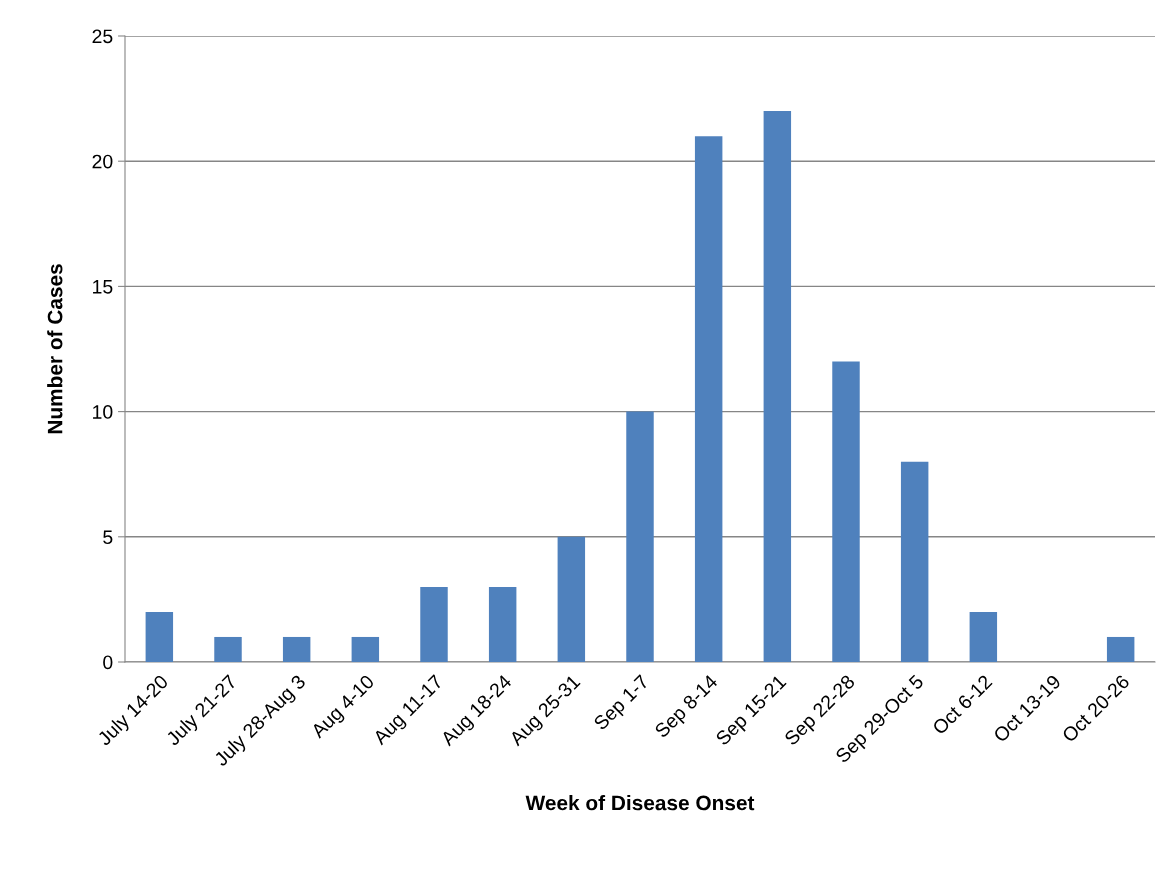  Describe the element at coordinates (103, 412) in the screenshot. I see `y-tick-label: 10` at that location.